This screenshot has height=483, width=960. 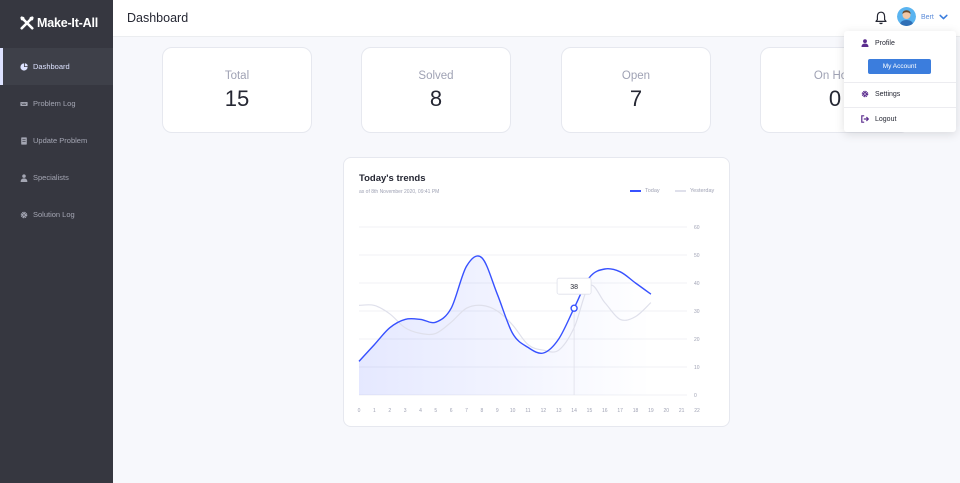 I want to click on sidebar-item-label: Specialists, so click(x=51, y=177).